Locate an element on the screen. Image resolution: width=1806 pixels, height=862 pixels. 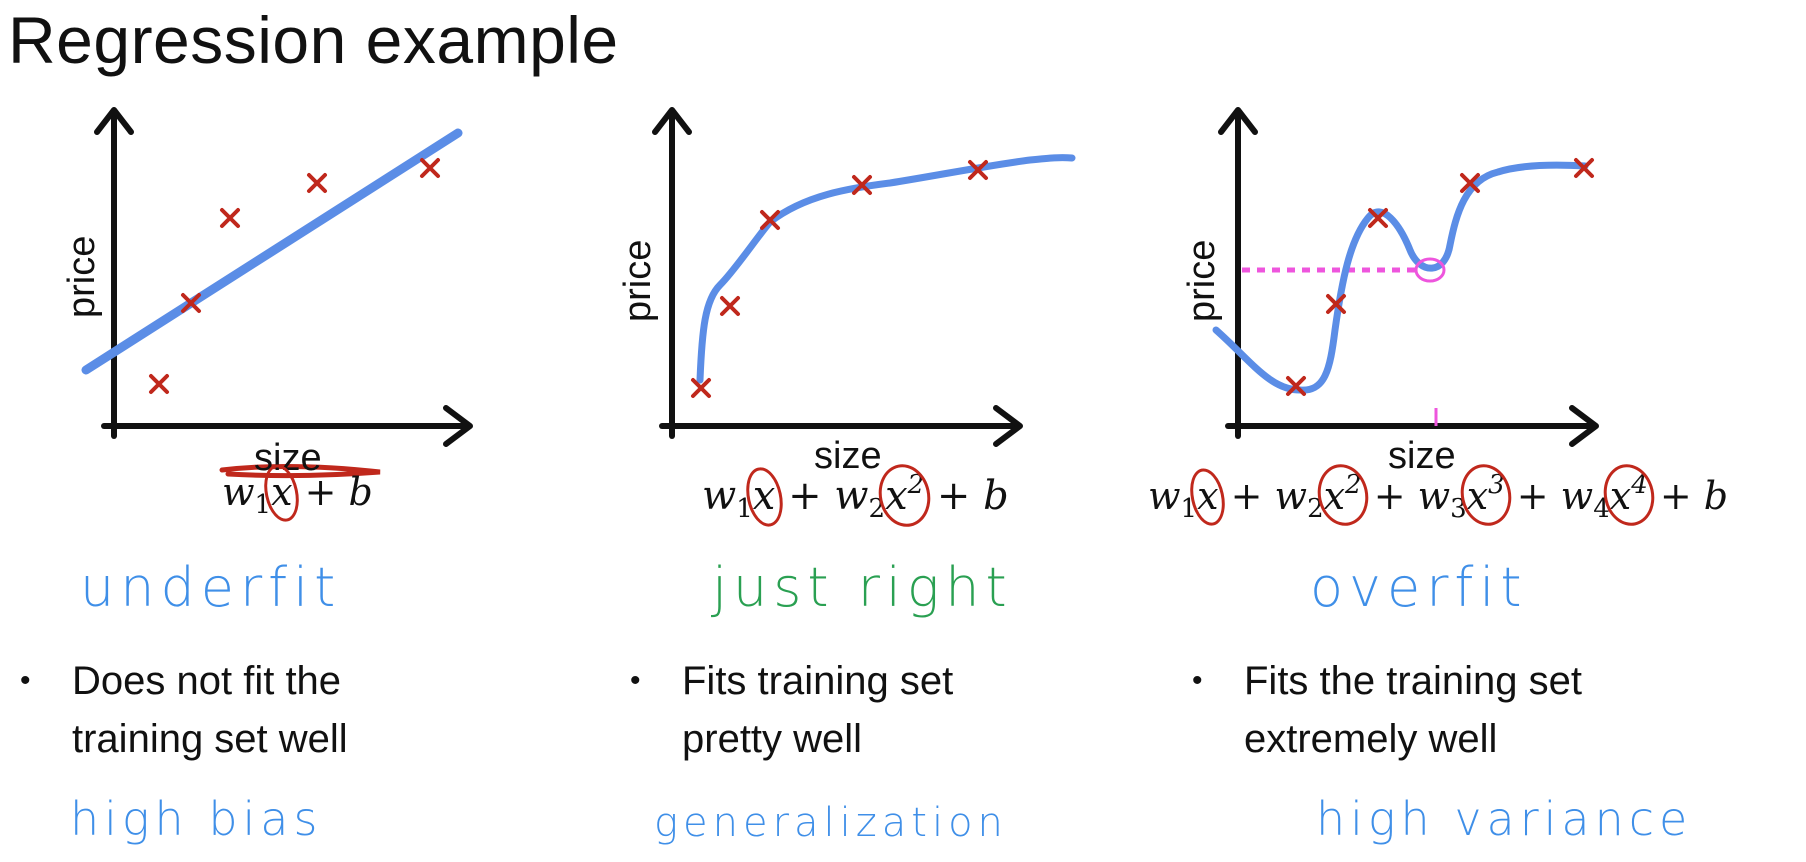
formula-exponent: 3 is located at coordinates (1496, 485).